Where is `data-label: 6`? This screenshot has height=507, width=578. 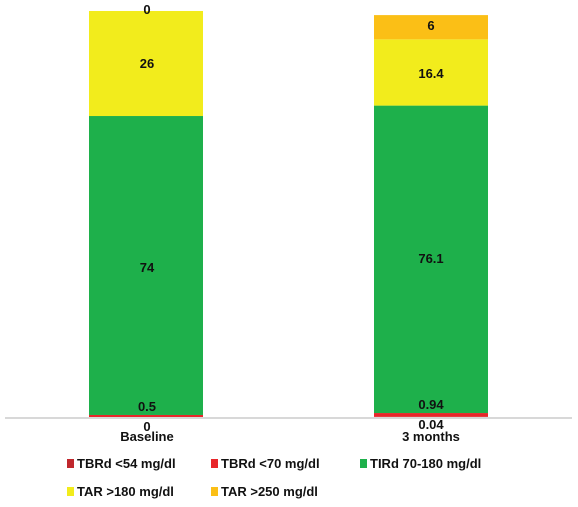
data-label: 6 is located at coordinates (430, 25).